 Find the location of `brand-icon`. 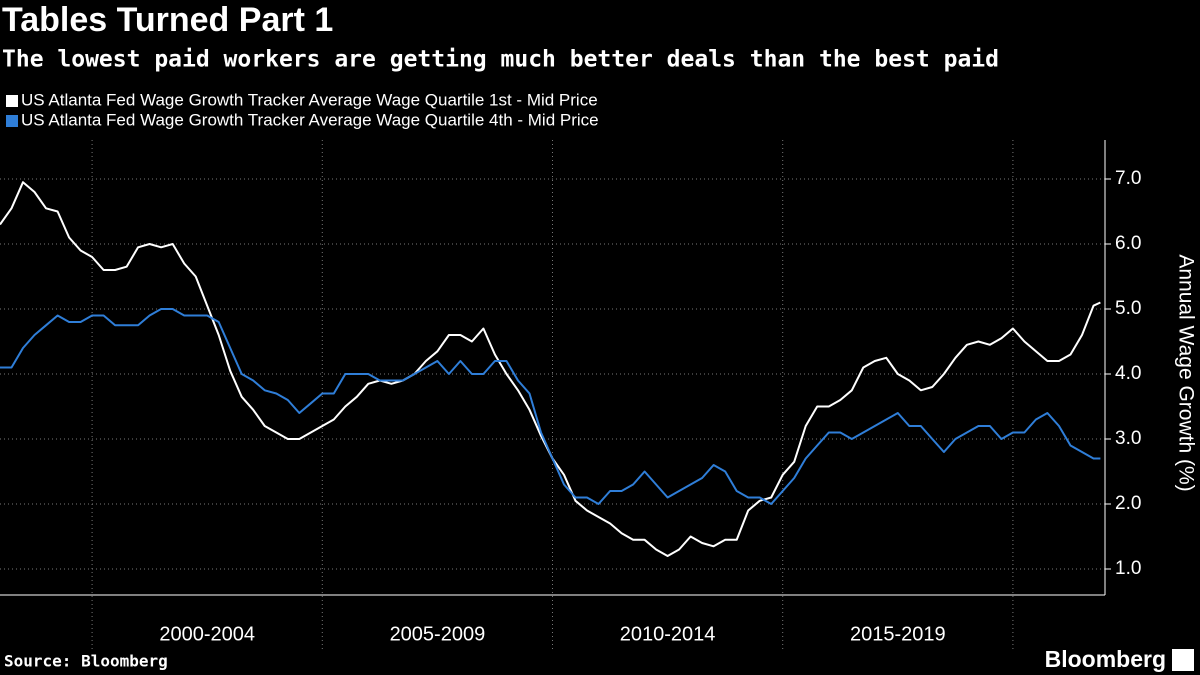

brand-icon is located at coordinates (1183, 660).